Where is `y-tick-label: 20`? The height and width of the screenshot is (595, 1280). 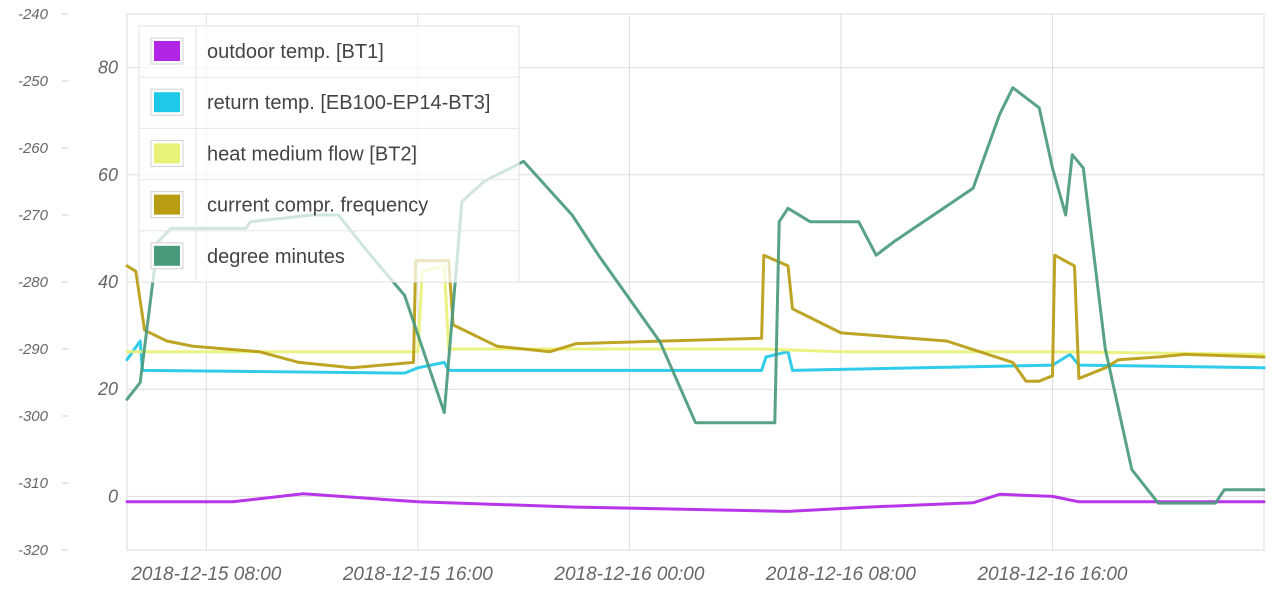
y-tick-label: 20 is located at coordinates (107, 389).